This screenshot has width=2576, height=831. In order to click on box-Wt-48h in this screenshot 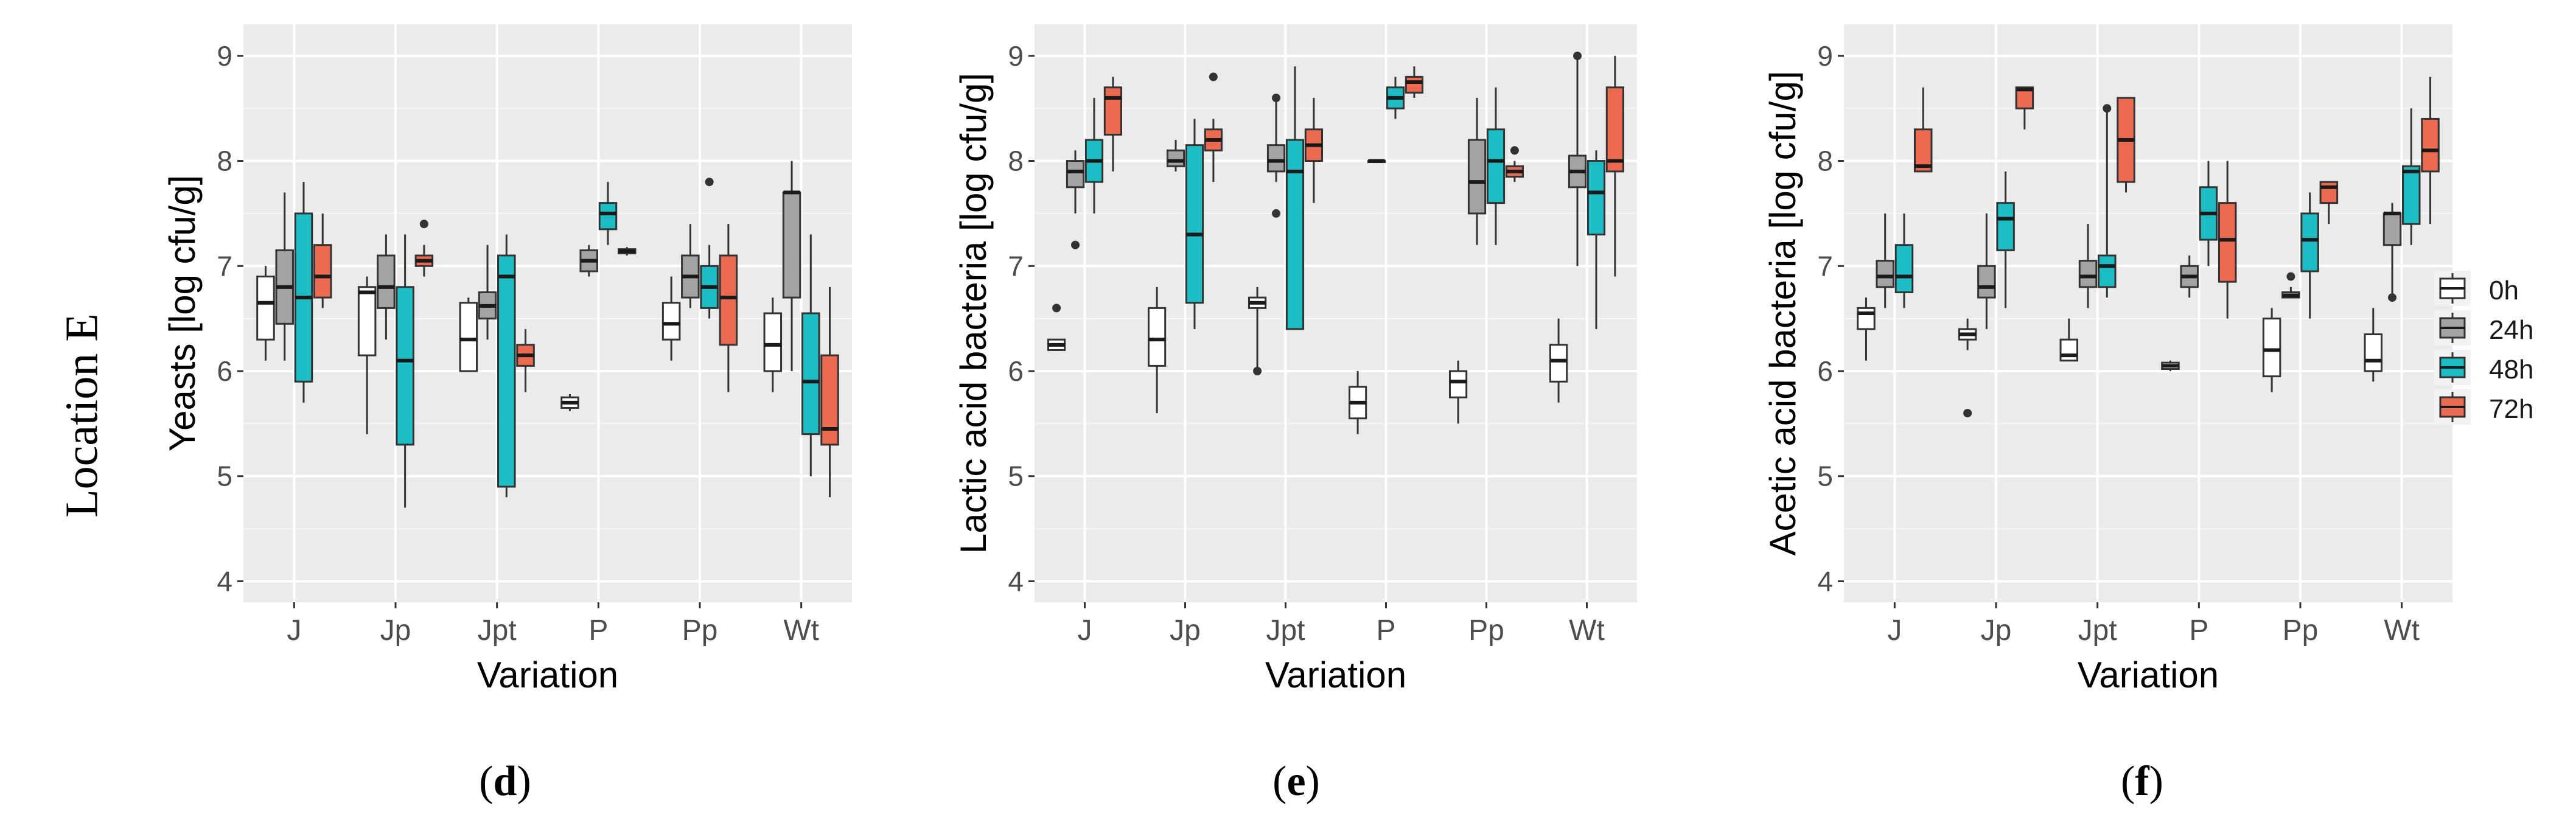, I will do `click(811, 355)`.